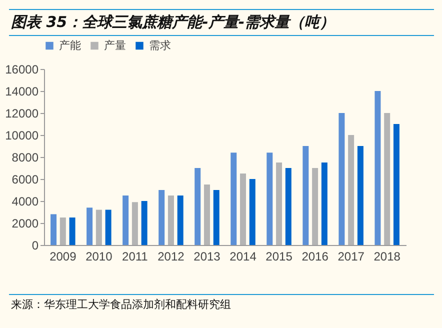 The image size is (442, 328). Describe the element at coordinates (25, 201) in the screenshot. I see `y-tick-label: 4000` at that location.